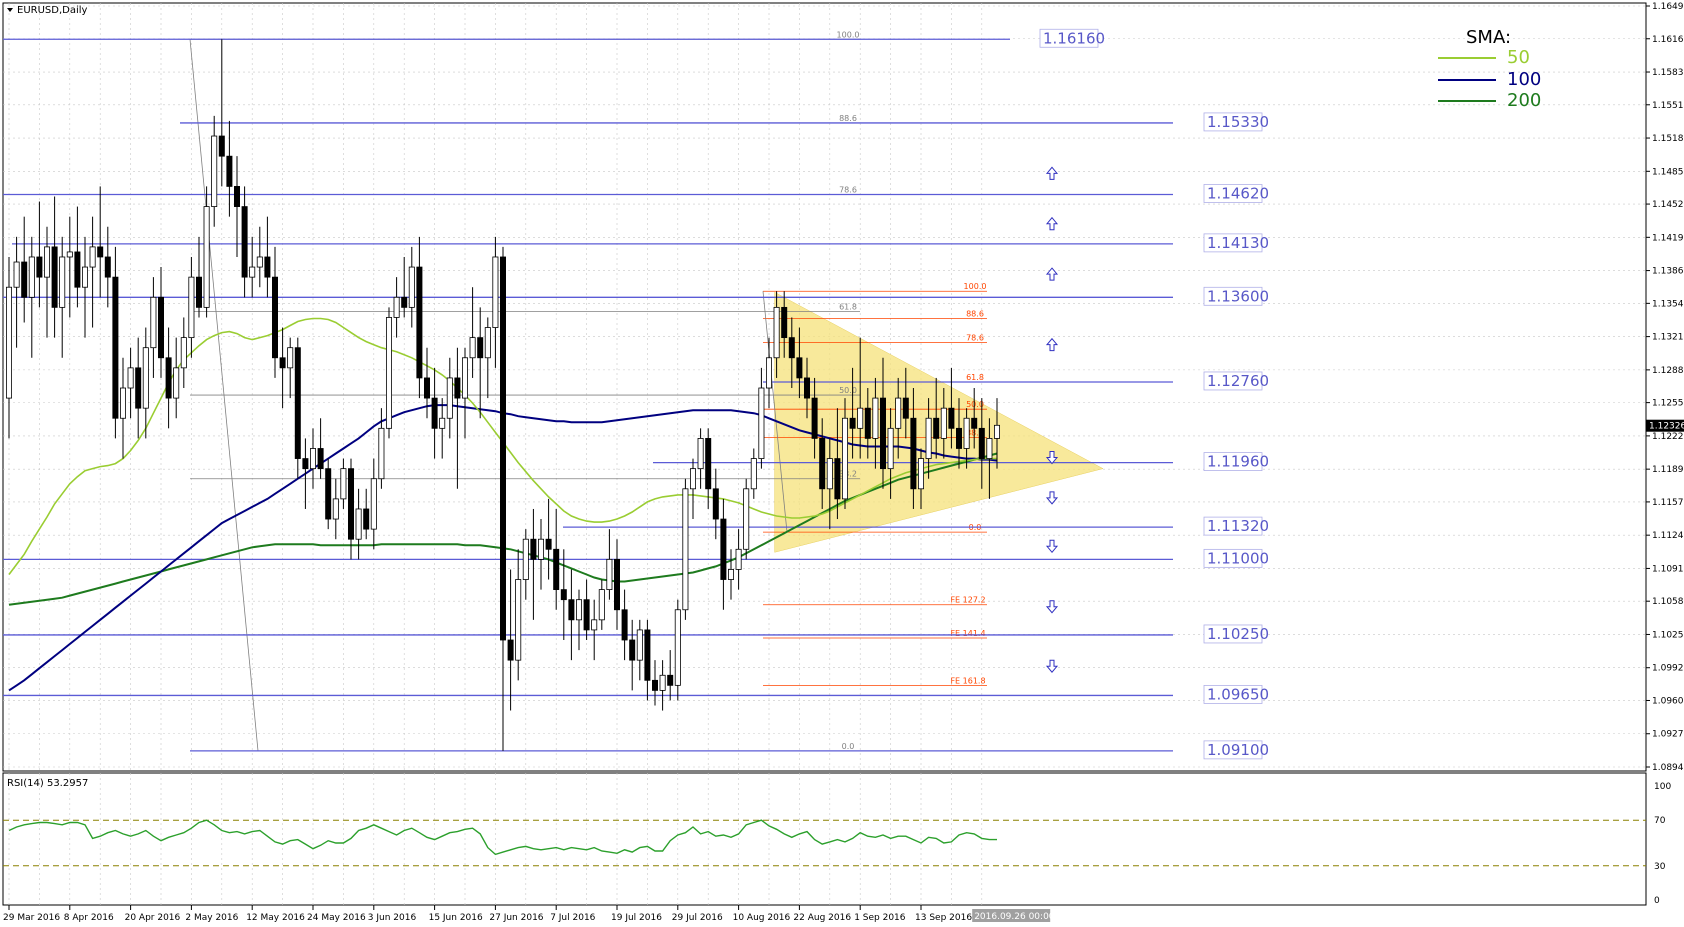  What do you see at coordinates (572, 918) in the screenshot?
I see `x-tick-label: 7 Jul 2016` at bounding box center [572, 918].